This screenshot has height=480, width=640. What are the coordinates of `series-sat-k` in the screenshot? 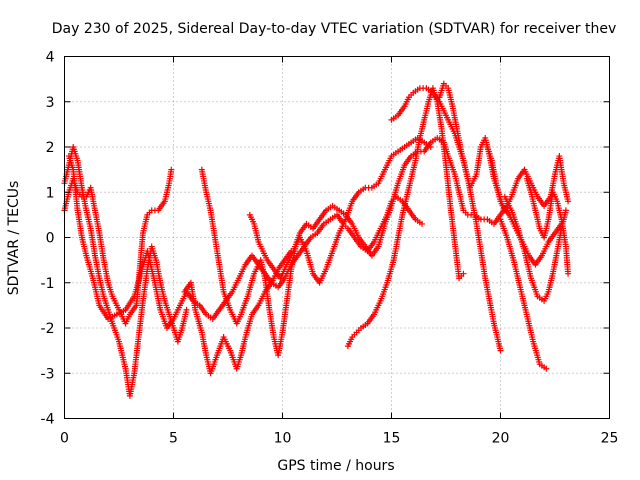 It's located at (523, 294).